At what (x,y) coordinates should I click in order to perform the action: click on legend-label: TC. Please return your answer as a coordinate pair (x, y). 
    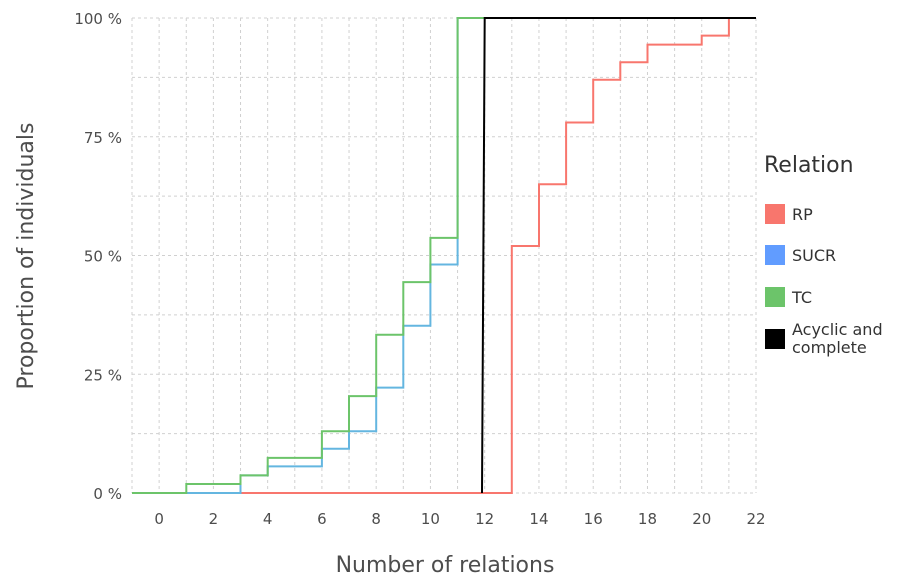
    Looking at the image, I should click on (801, 297).